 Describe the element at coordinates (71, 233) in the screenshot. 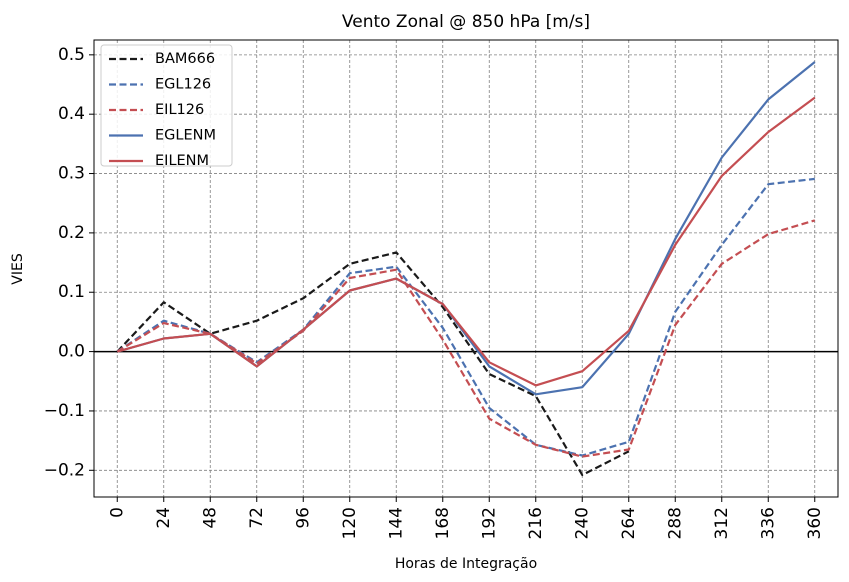

I see `y-tick-label-4: 0.2` at that location.